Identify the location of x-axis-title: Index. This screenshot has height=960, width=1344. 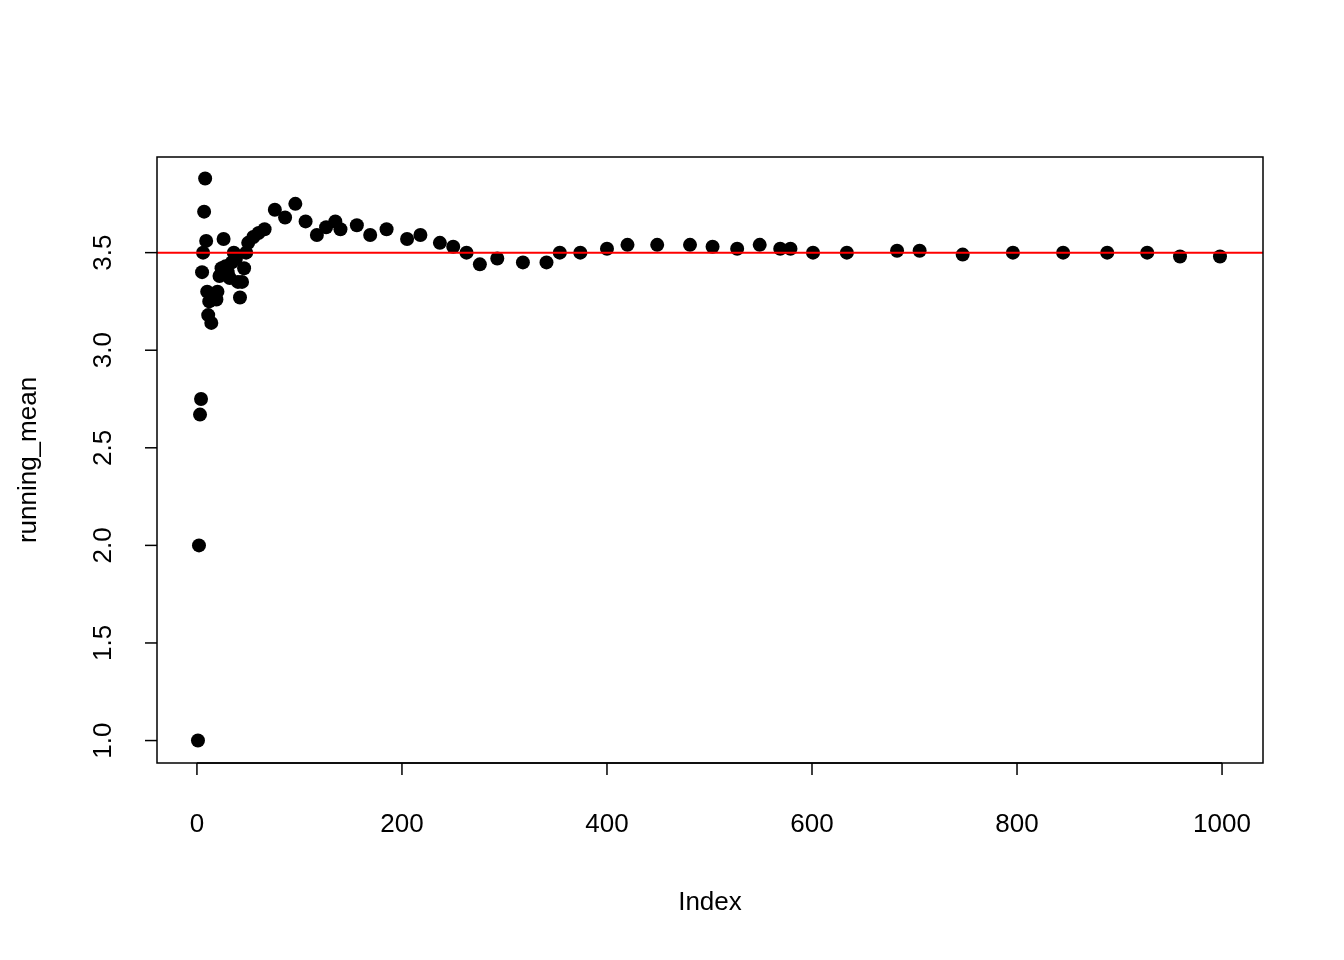
(710, 901).